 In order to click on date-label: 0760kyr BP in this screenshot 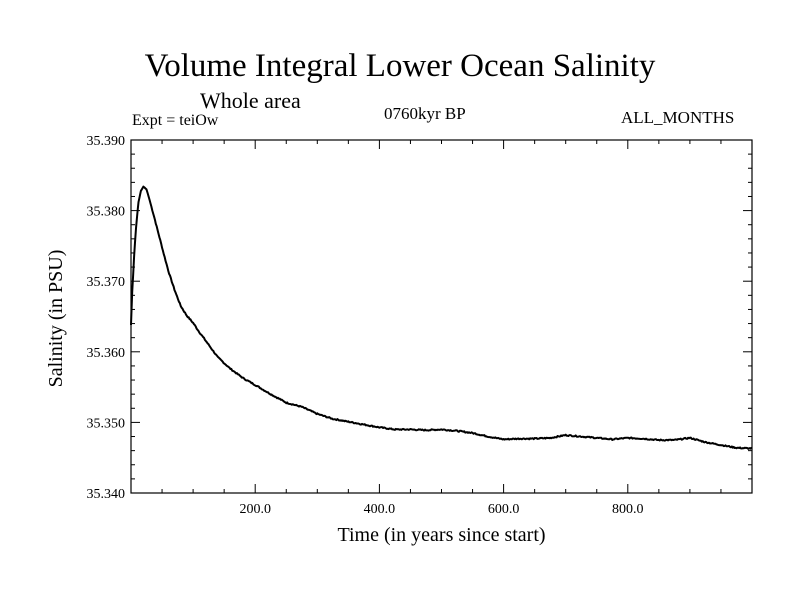, I will do `click(425, 113)`.